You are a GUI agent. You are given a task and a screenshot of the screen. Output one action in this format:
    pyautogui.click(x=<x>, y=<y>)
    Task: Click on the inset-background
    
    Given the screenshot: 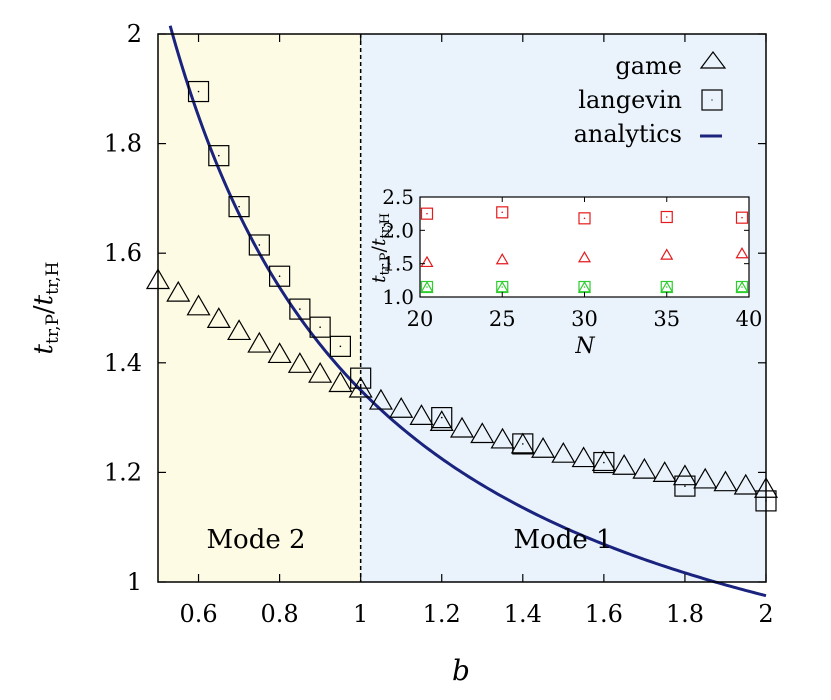 What is the action you would take?
    pyautogui.click(x=584, y=247)
    